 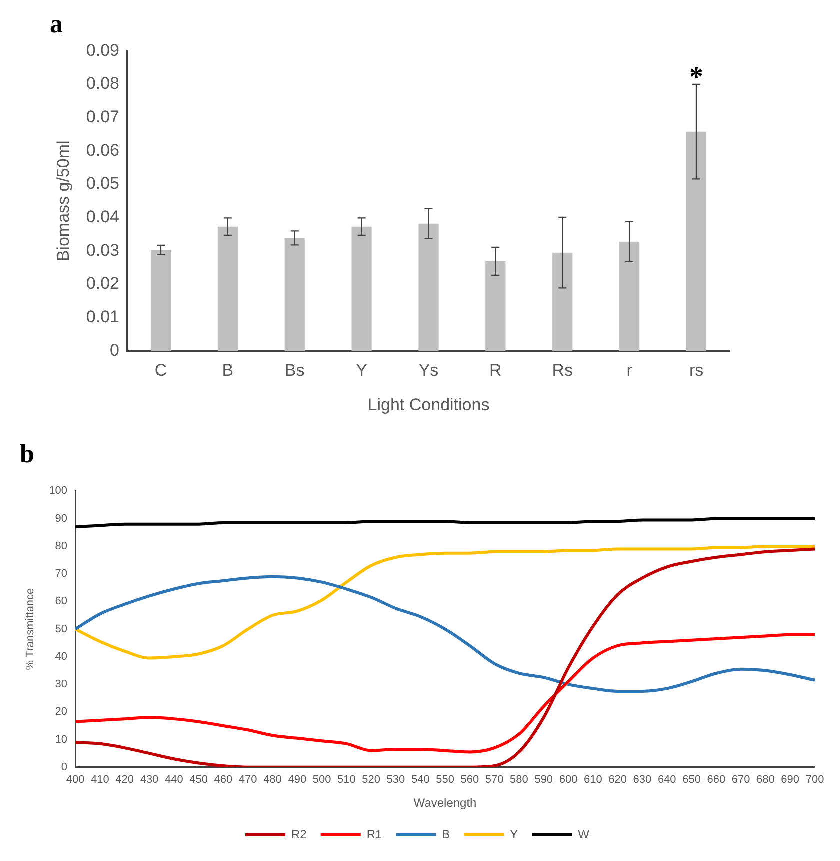 What do you see at coordinates (299, 834) in the screenshot?
I see `legend-label: R2` at bounding box center [299, 834].